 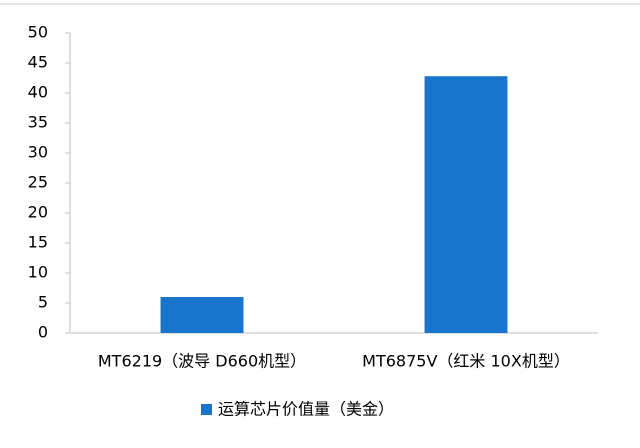 What do you see at coordinates (43, 302) in the screenshot?
I see `y-tick-label: 5` at bounding box center [43, 302].